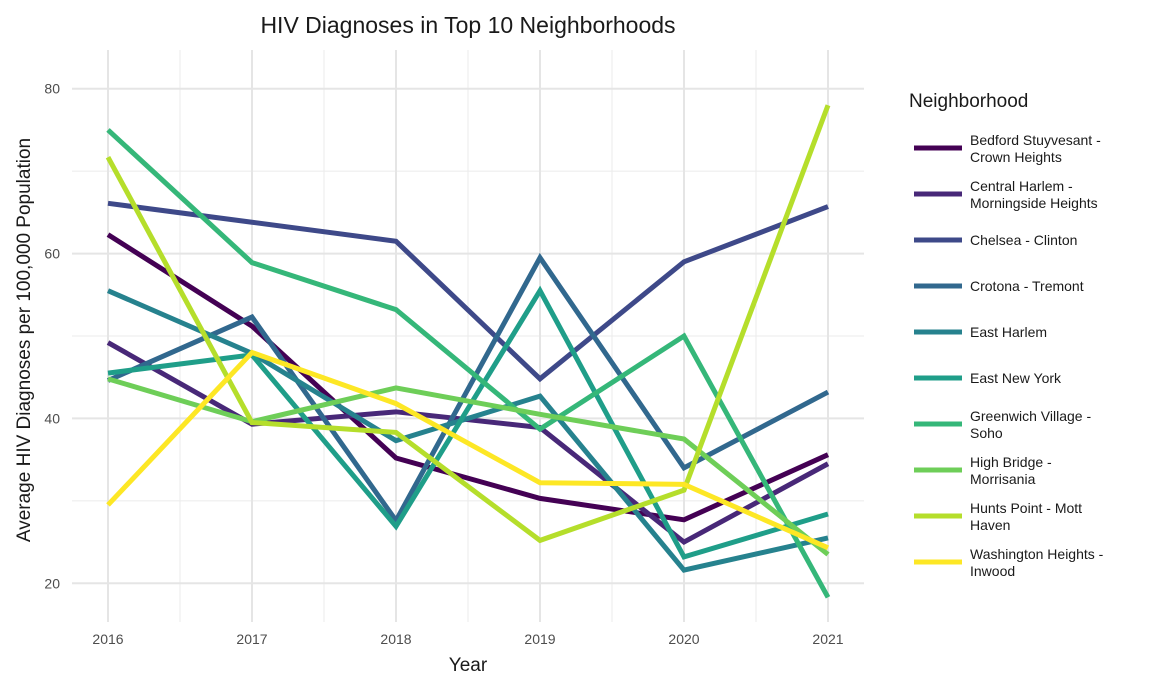 Image resolution: width=1152 pixels, height=691 pixels. What do you see at coordinates (107, 639) in the screenshot?
I see `x-tick-label: 2016` at bounding box center [107, 639].